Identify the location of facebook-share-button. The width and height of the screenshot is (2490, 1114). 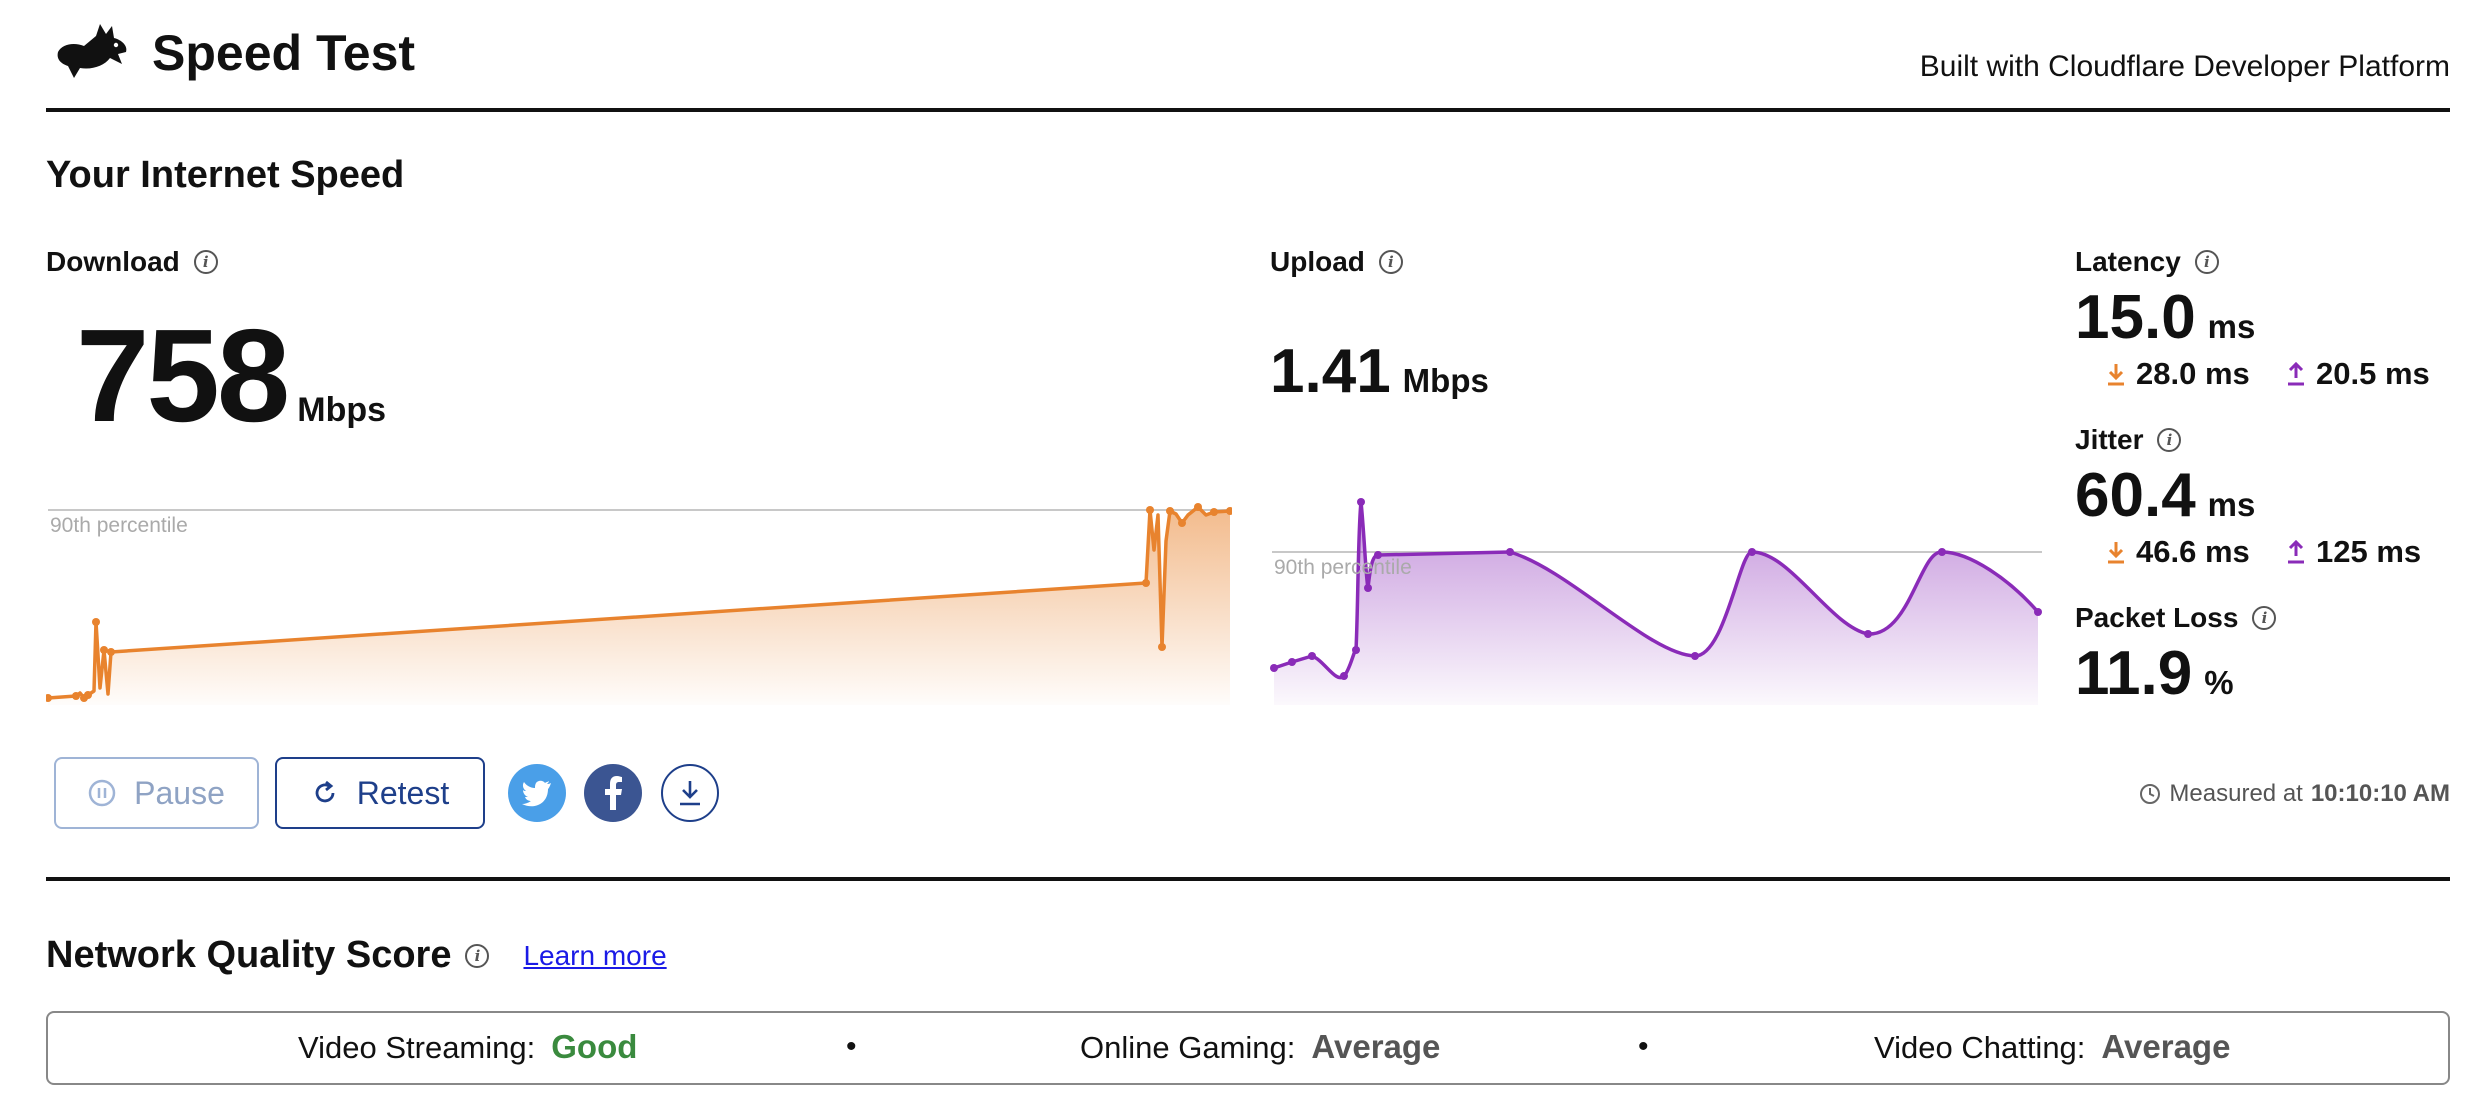
(613, 793).